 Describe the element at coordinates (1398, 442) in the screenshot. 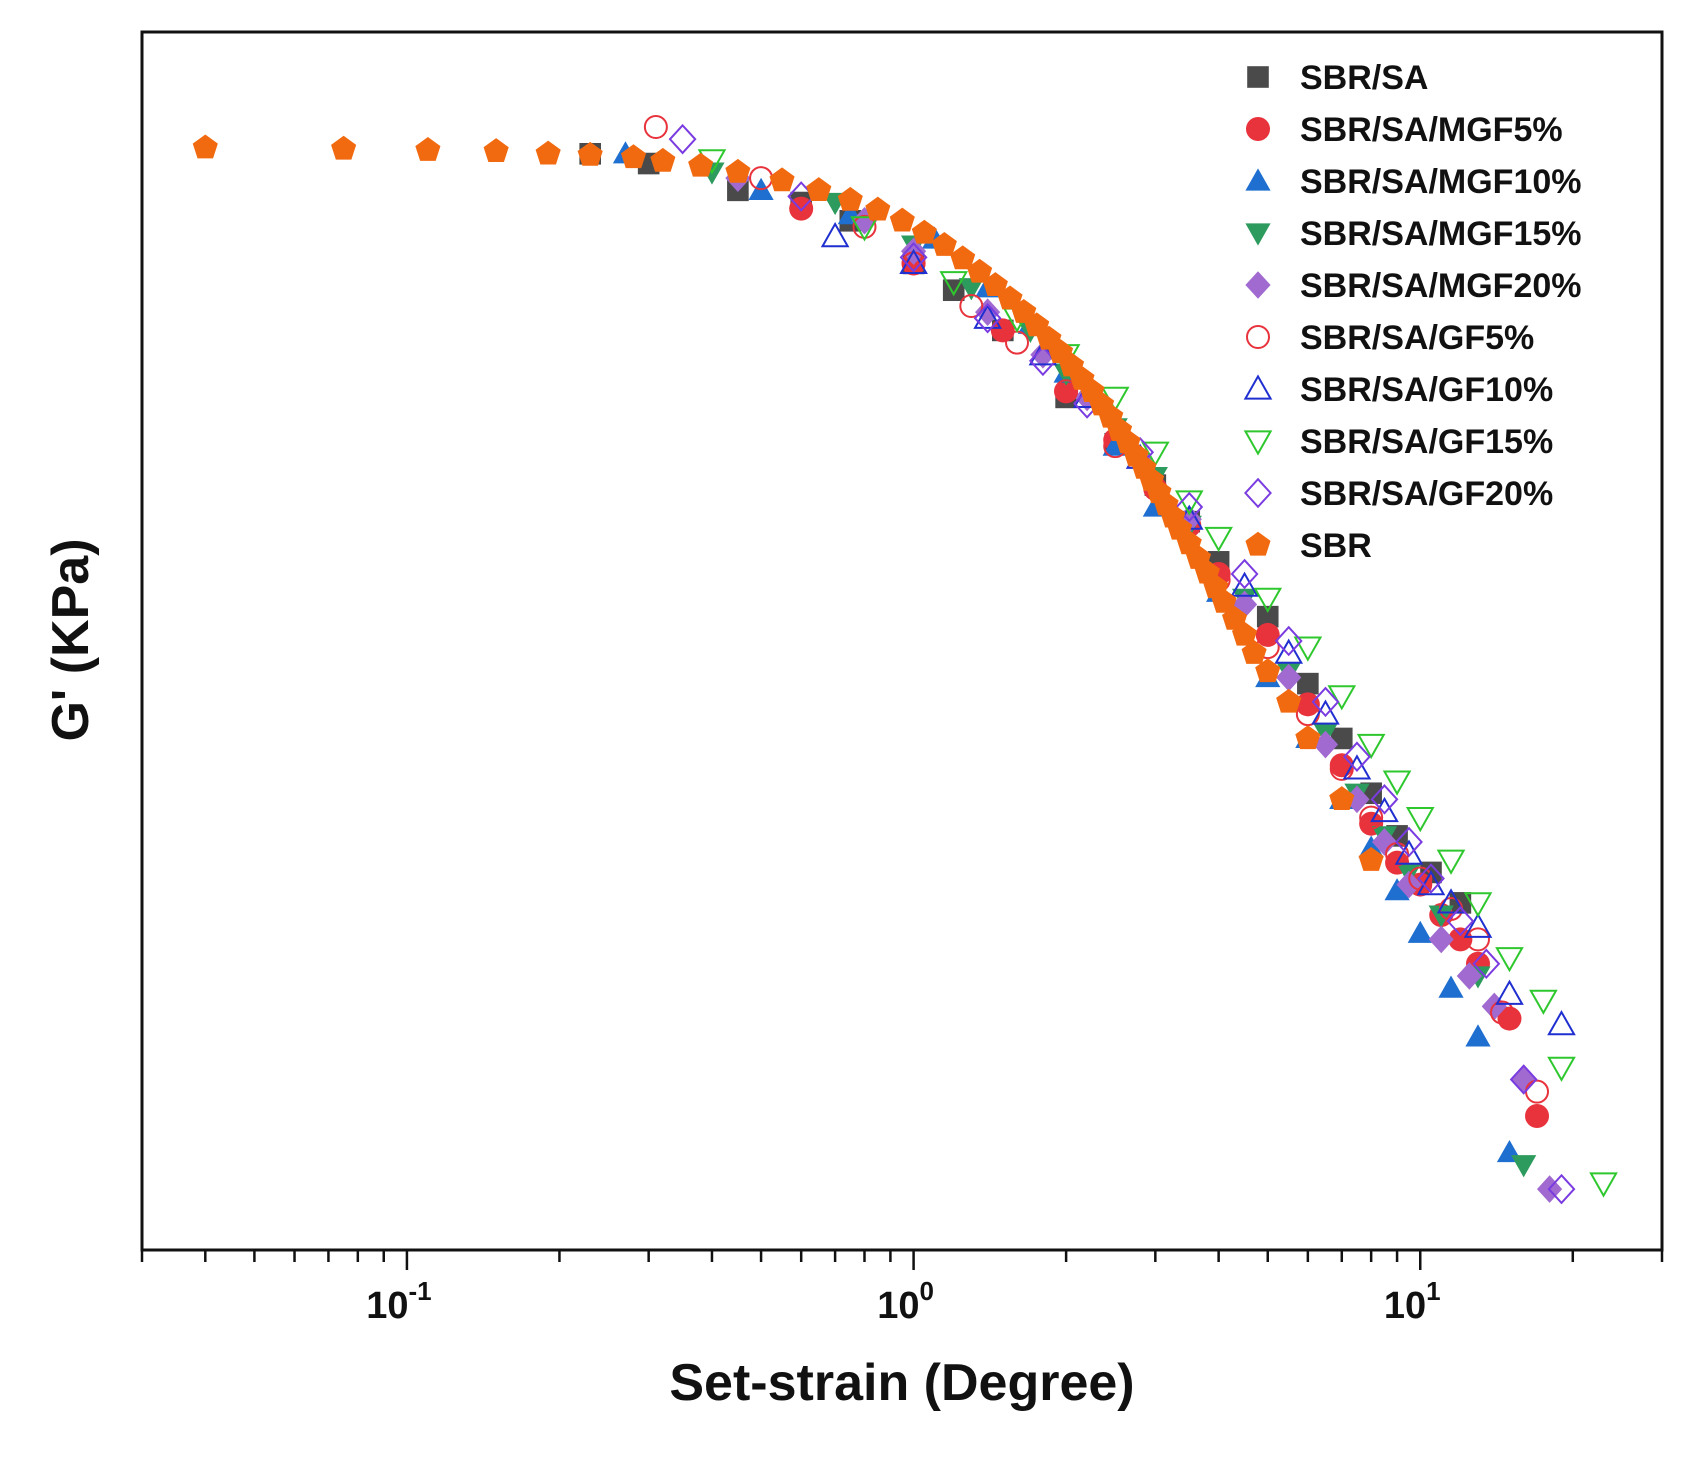

I see `legend-item: SBR/SA/GF15%` at that location.